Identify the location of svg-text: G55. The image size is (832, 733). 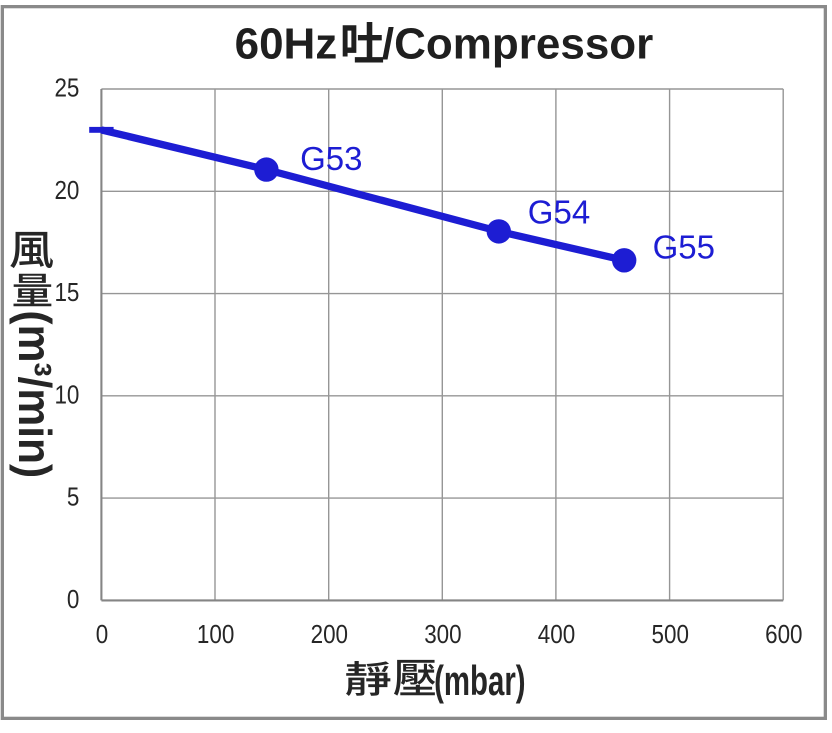
(684, 247).